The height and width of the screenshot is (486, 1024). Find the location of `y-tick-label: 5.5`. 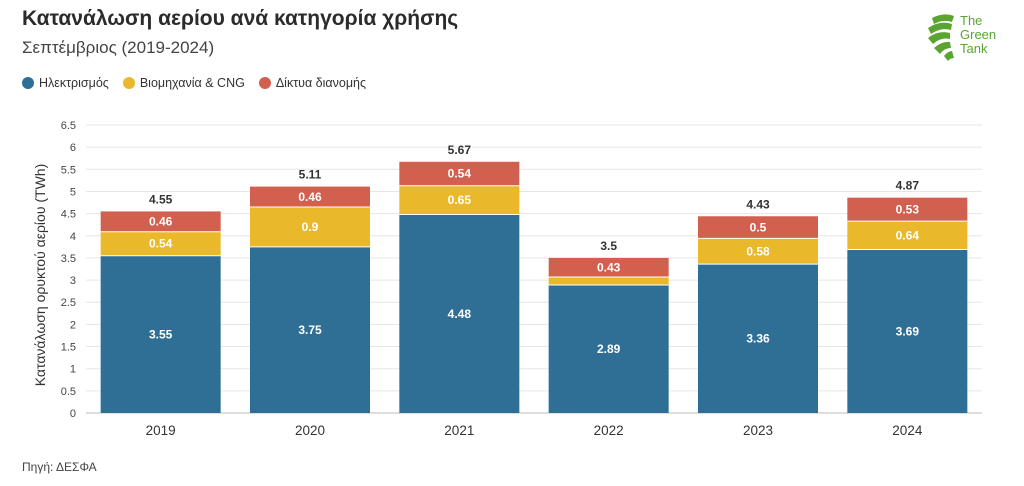

y-tick-label: 5.5 is located at coordinates (68, 170).